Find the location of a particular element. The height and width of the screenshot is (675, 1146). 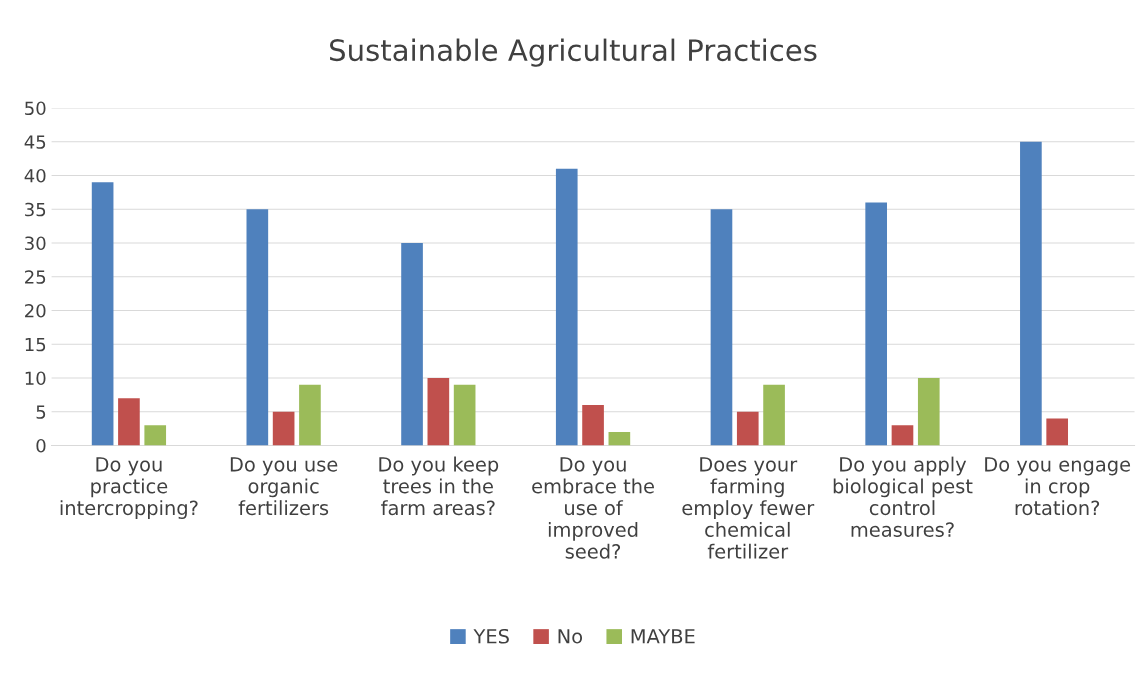

y-tick-label: 30 is located at coordinates (35, 243).